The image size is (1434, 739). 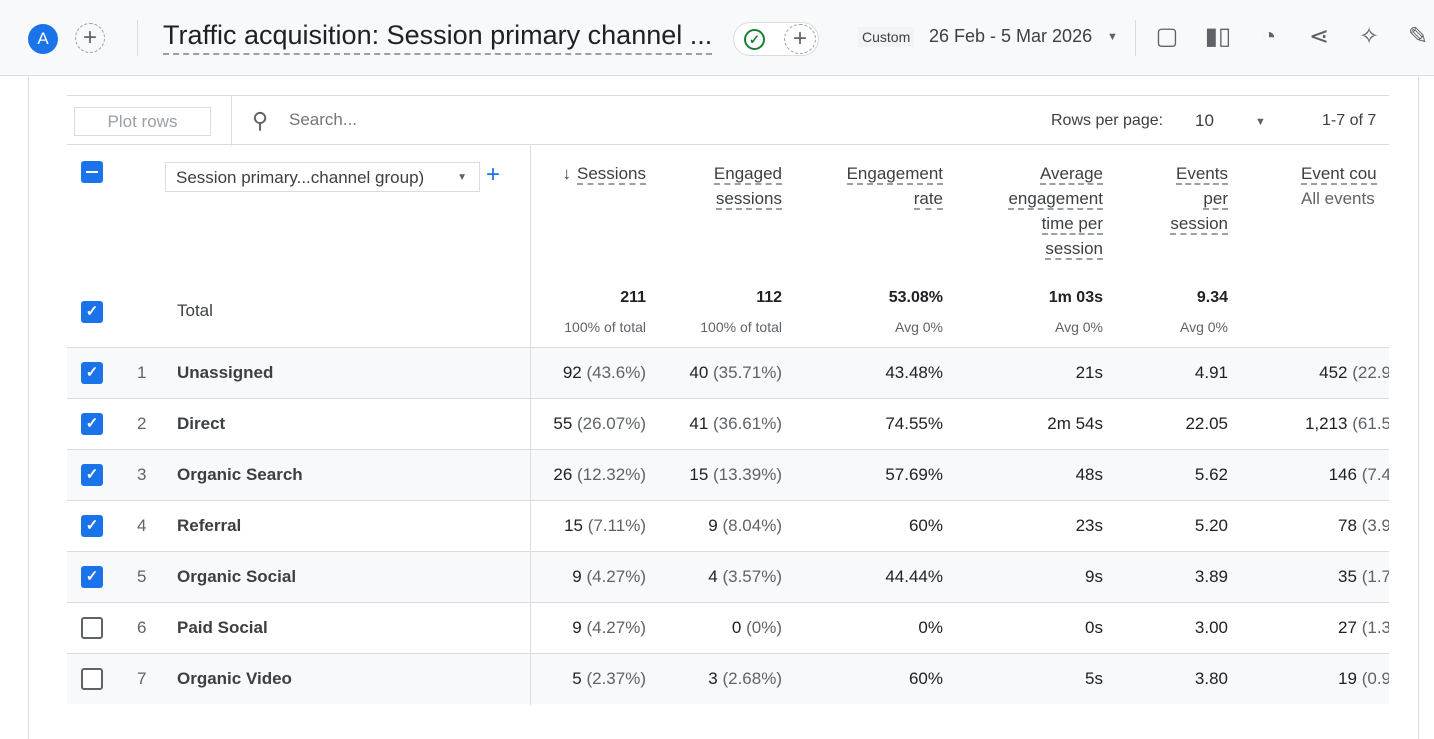 What do you see at coordinates (225, 372) in the screenshot?
I see `channel-name: Unassigned` at bounding box center [225, 372].